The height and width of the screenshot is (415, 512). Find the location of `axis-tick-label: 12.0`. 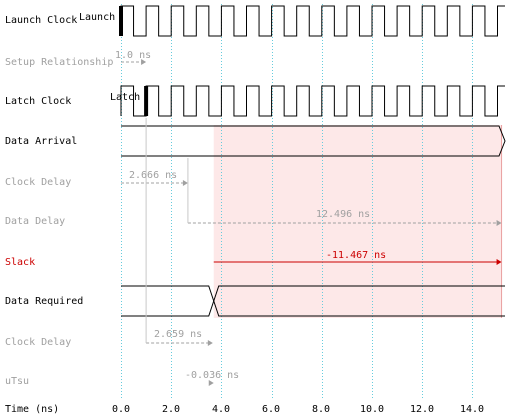

axis-tick-label: 12.0 is located at coordinates (422, 409).